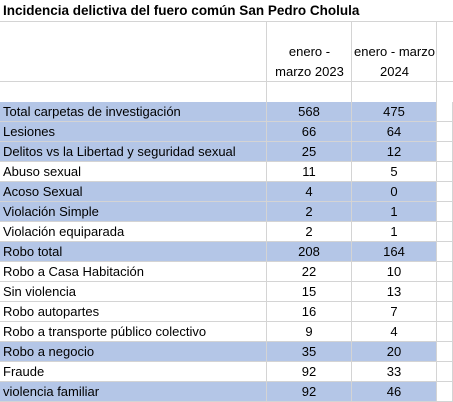  What do you see at coordinates (394, 312) in the screenshot?
I see `cell-value: 7` at bounding box center [394, 312].